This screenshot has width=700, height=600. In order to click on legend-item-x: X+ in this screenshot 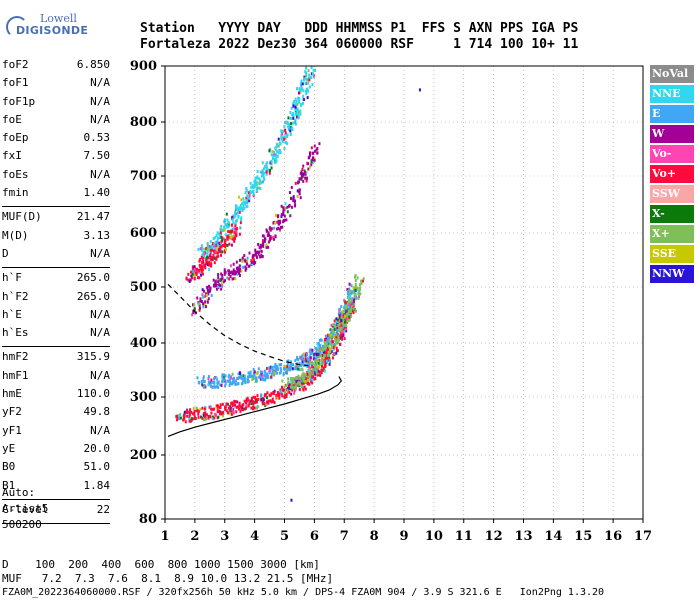, I will do `click(672, 234)`.